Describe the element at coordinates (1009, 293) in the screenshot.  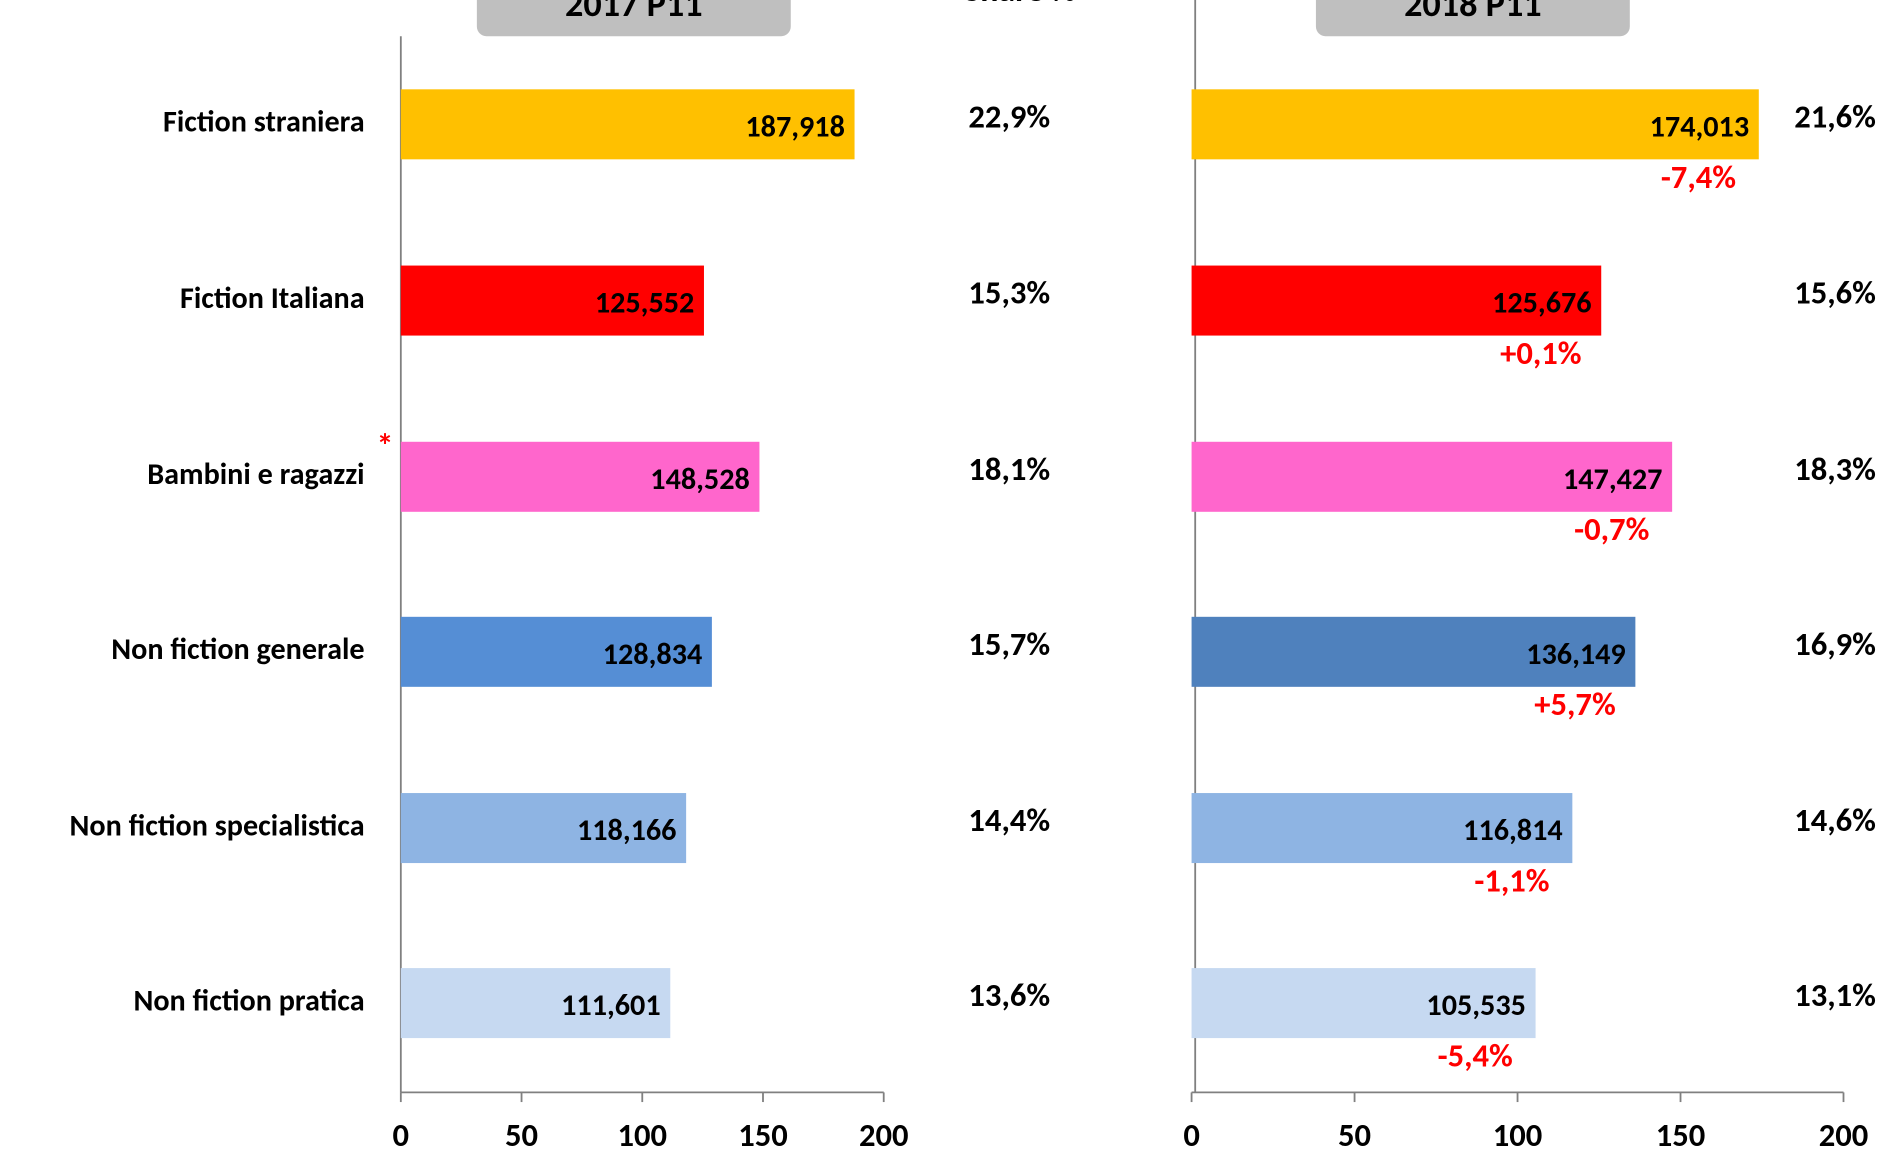
I see `share-label: 15,3%` at that location.